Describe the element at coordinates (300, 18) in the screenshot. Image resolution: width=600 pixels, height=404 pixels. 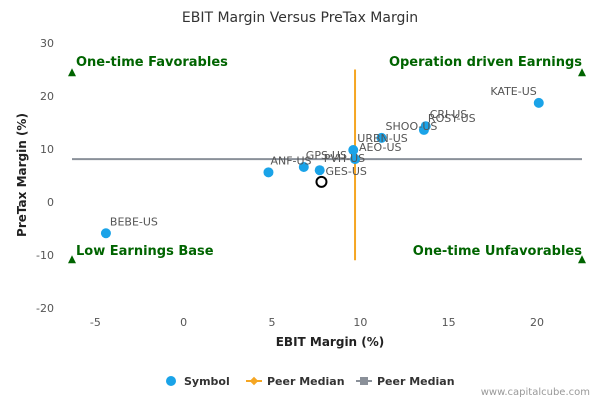
I see `chart-title: EBIT Margin Versus PreTax Margin` at that location.